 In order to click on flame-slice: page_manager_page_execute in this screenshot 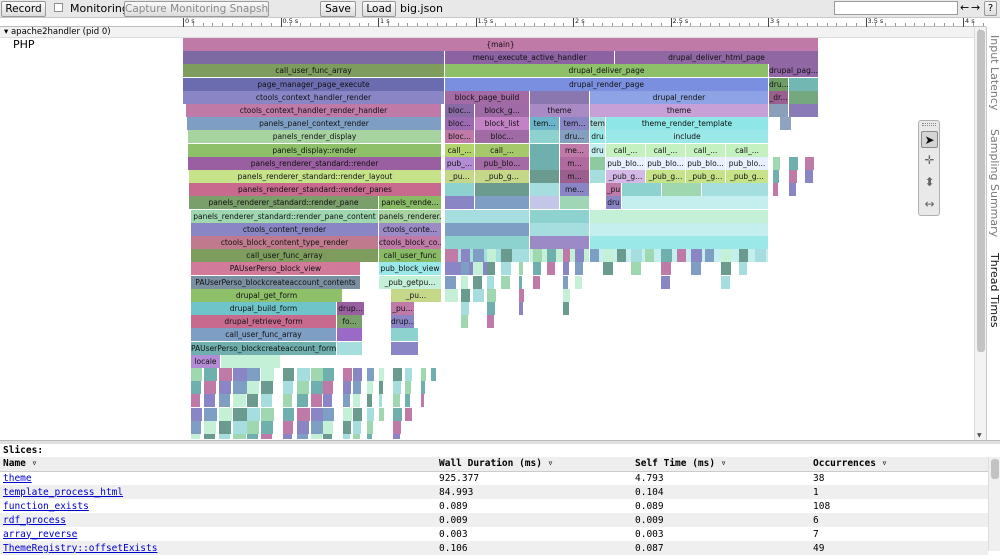, I will do `click(313, 84)`.